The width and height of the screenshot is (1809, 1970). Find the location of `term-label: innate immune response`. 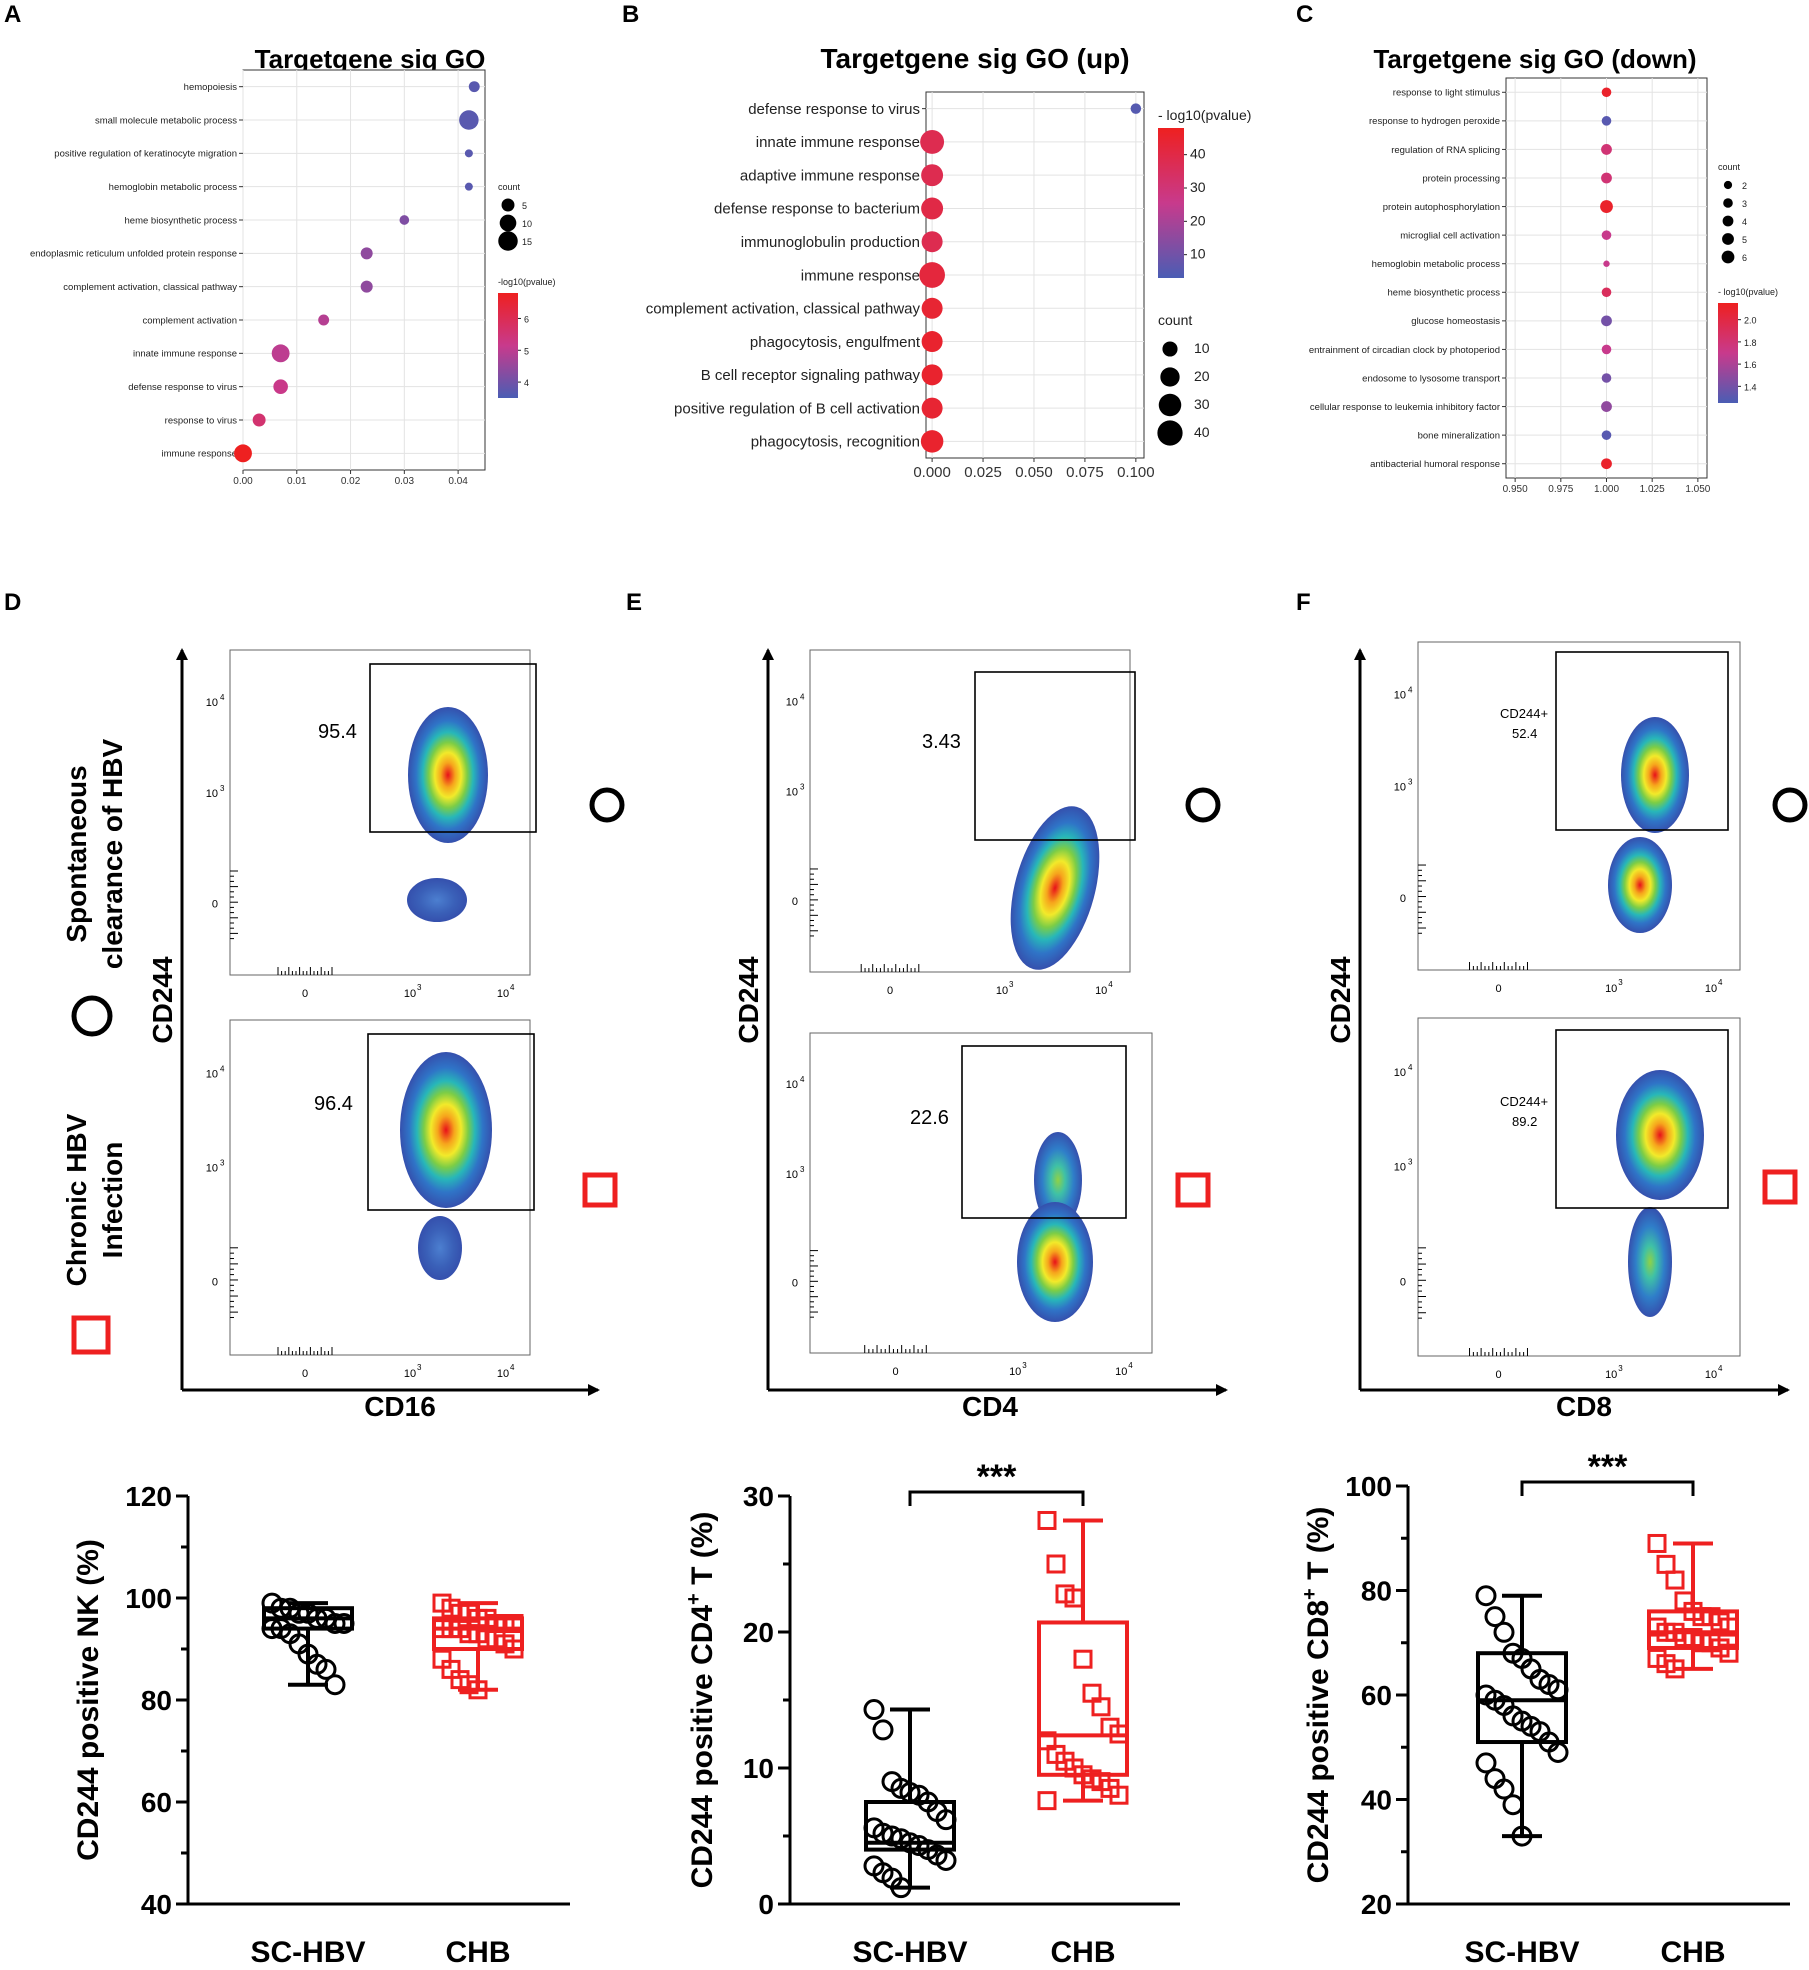

term-label: innate immune response is located at coordinates (185, 354).